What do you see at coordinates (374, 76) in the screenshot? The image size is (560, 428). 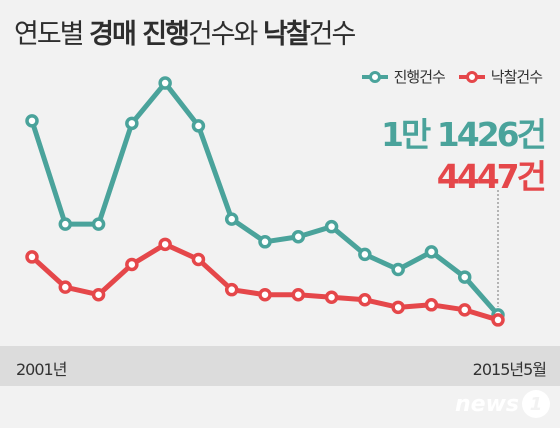 I see `legend-marker-progress` at bounding box center [374, 76].